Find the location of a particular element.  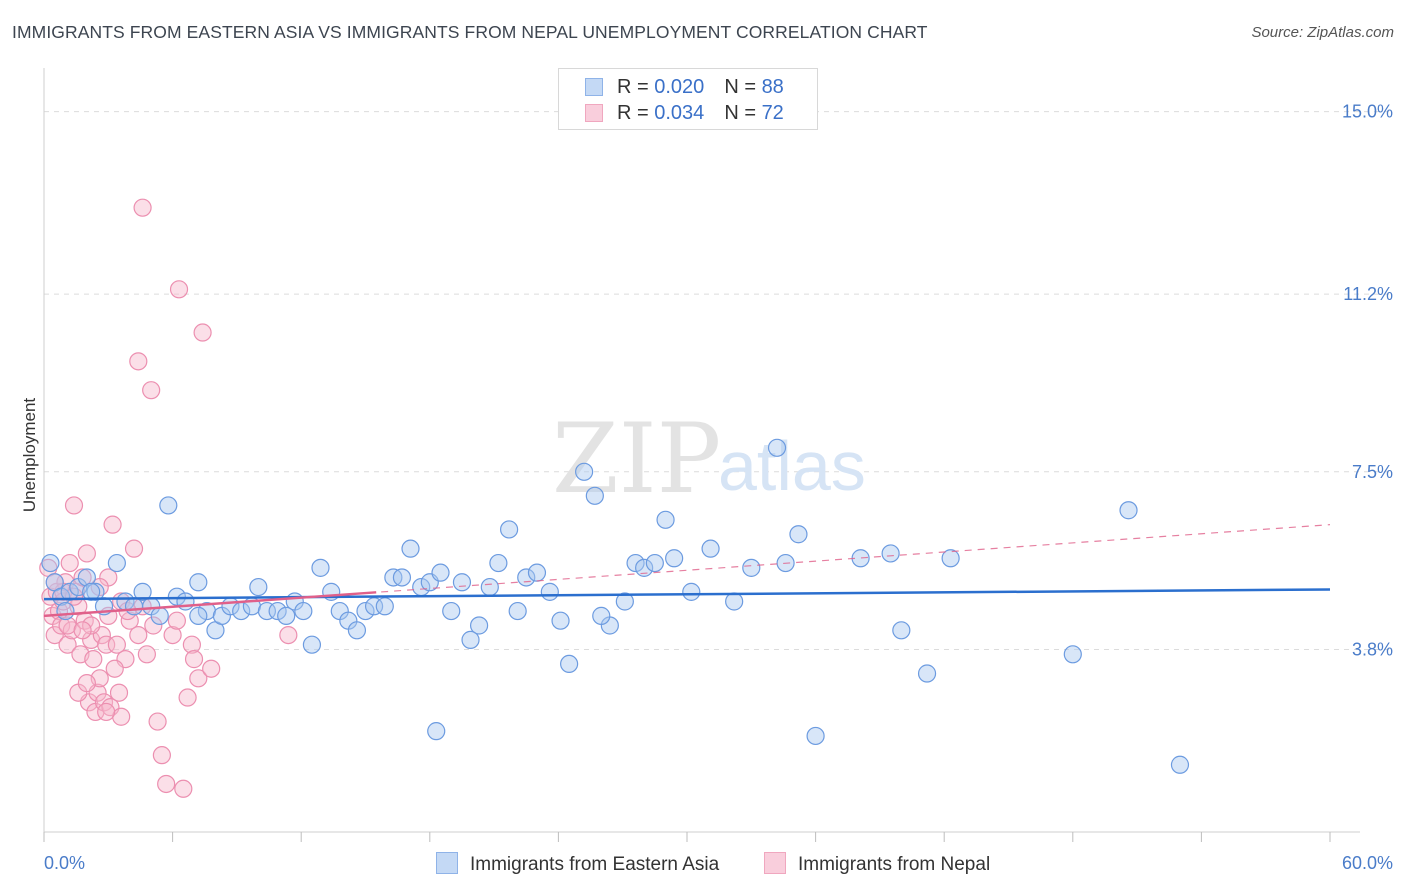

bottom-legend-swatch-pink is located at coordinates (775, 863).